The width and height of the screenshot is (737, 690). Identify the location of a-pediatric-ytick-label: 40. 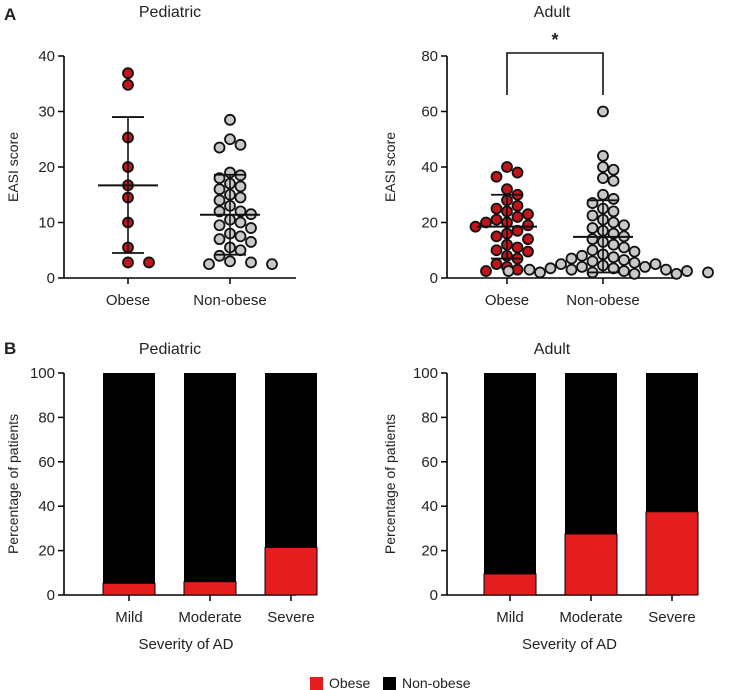
(46, 56).